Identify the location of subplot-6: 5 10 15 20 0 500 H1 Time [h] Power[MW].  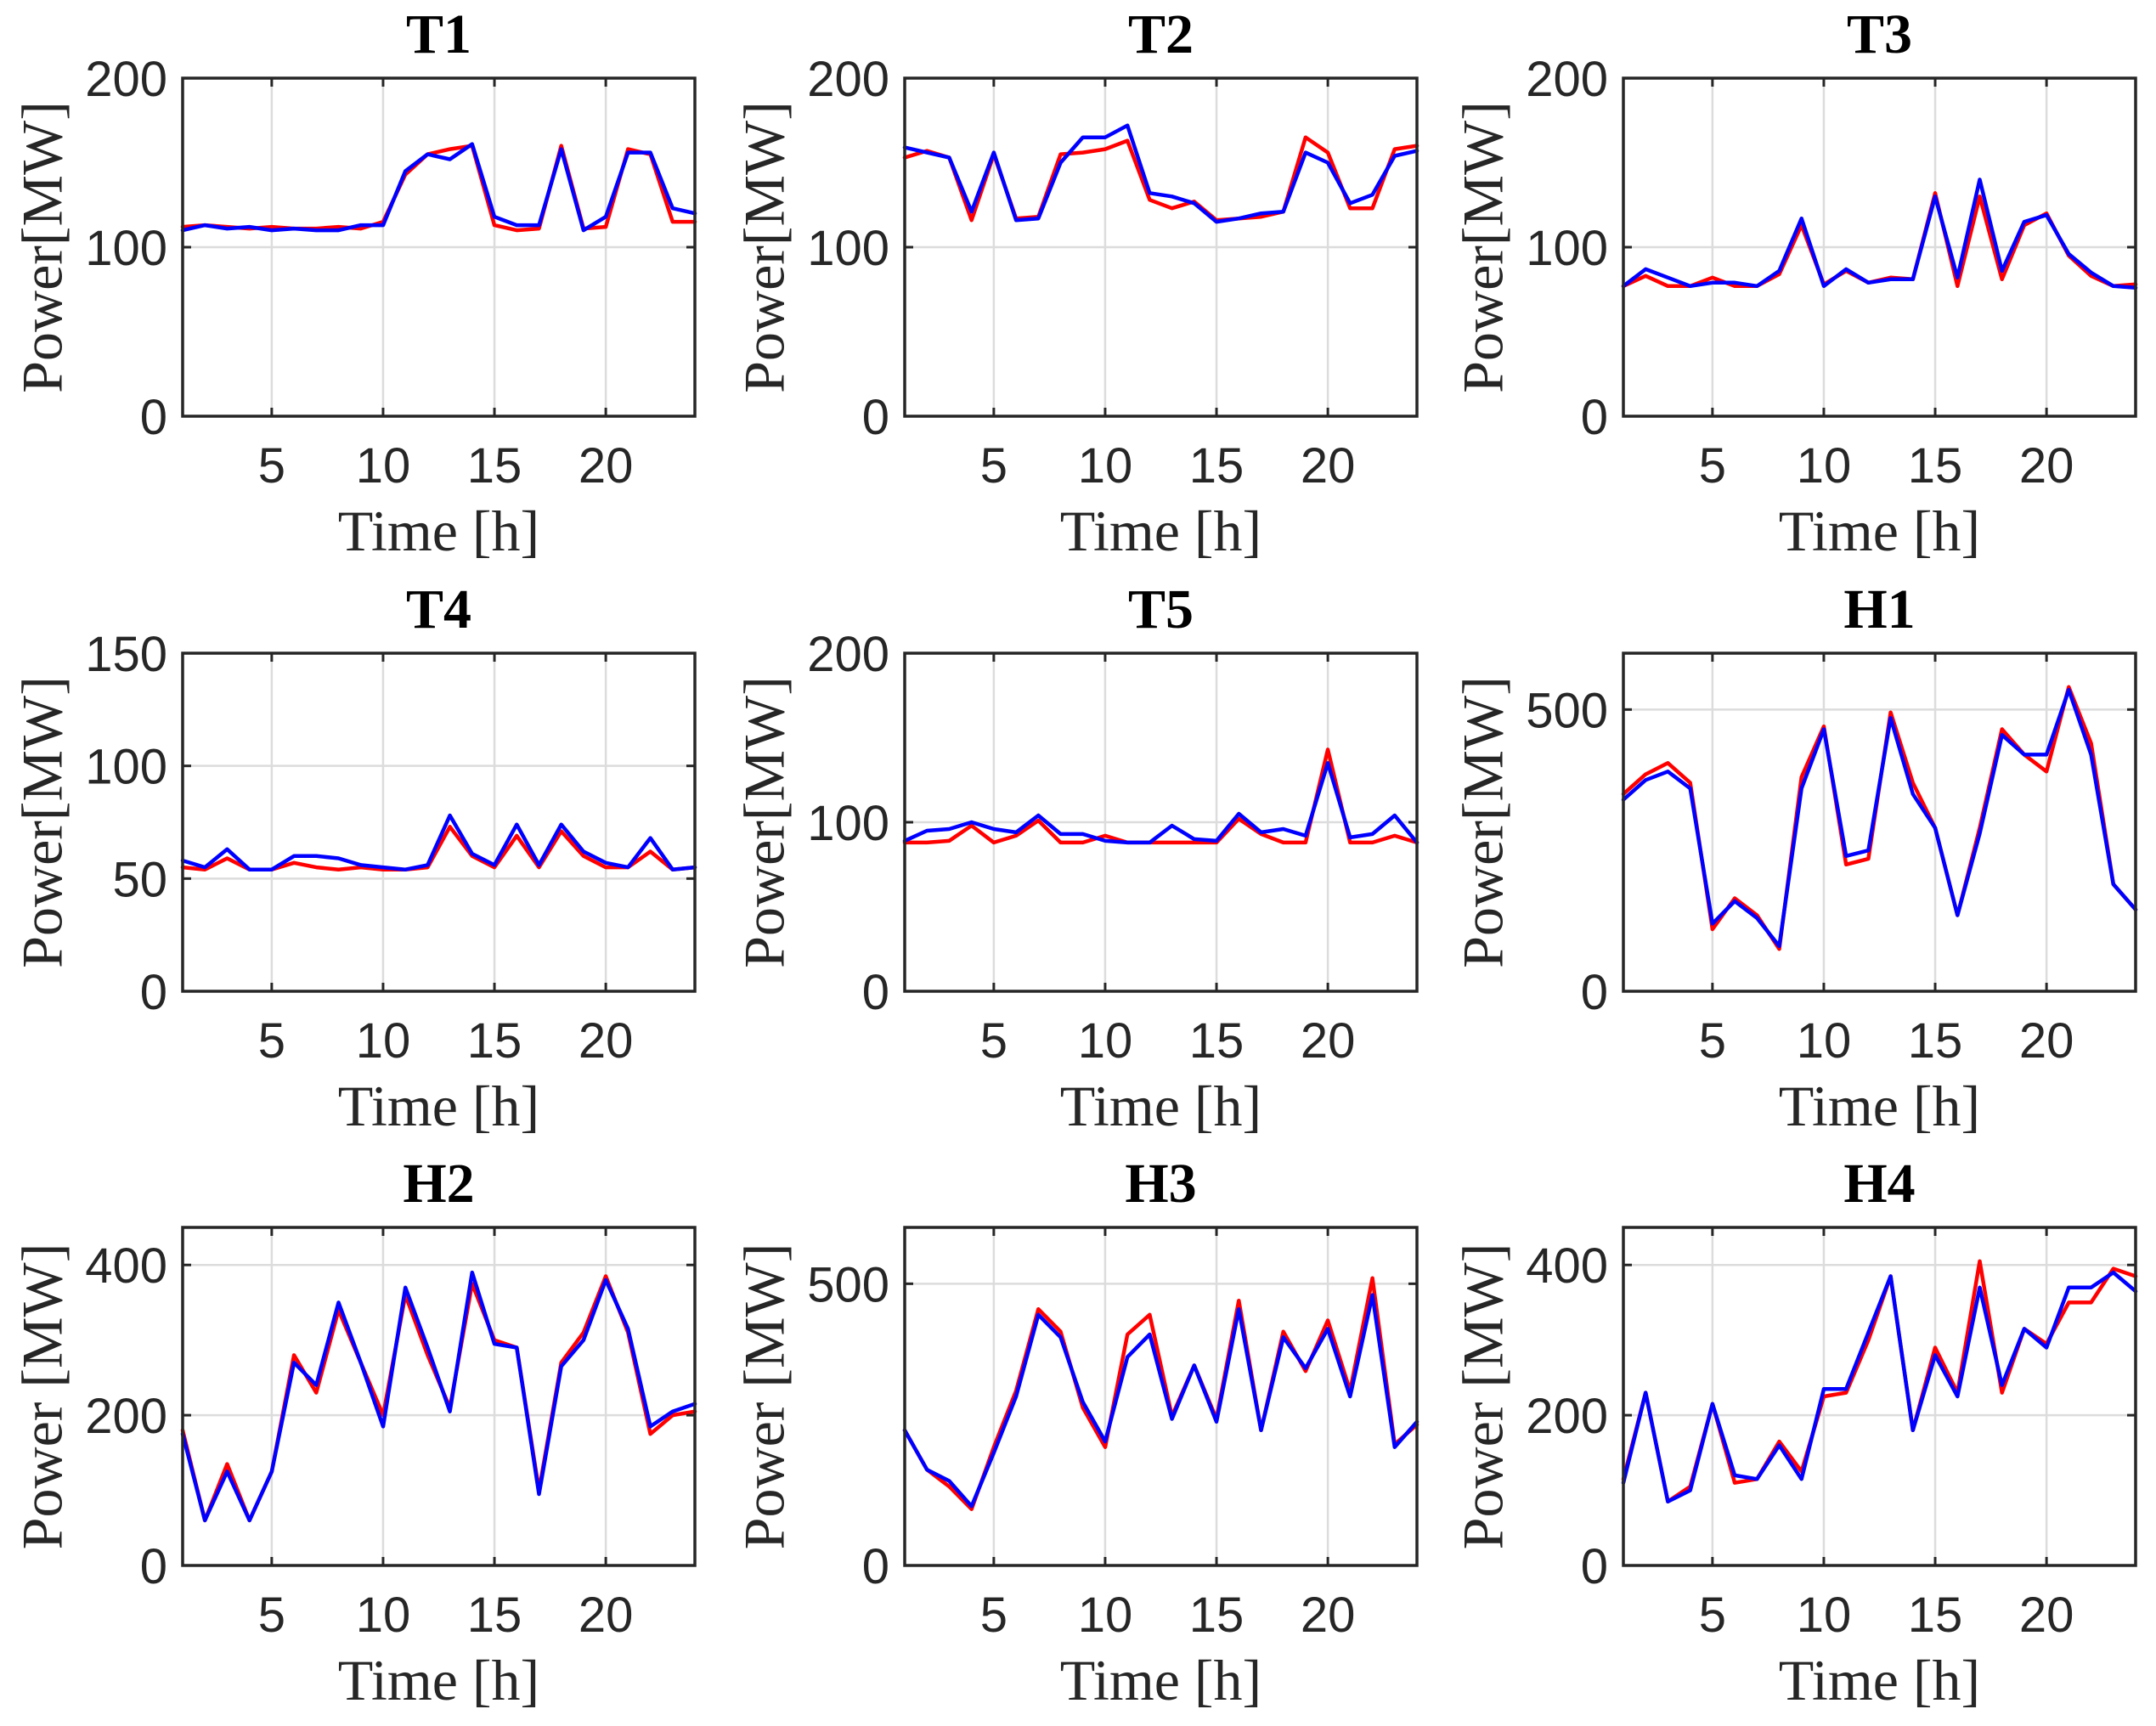
(1794, 858).